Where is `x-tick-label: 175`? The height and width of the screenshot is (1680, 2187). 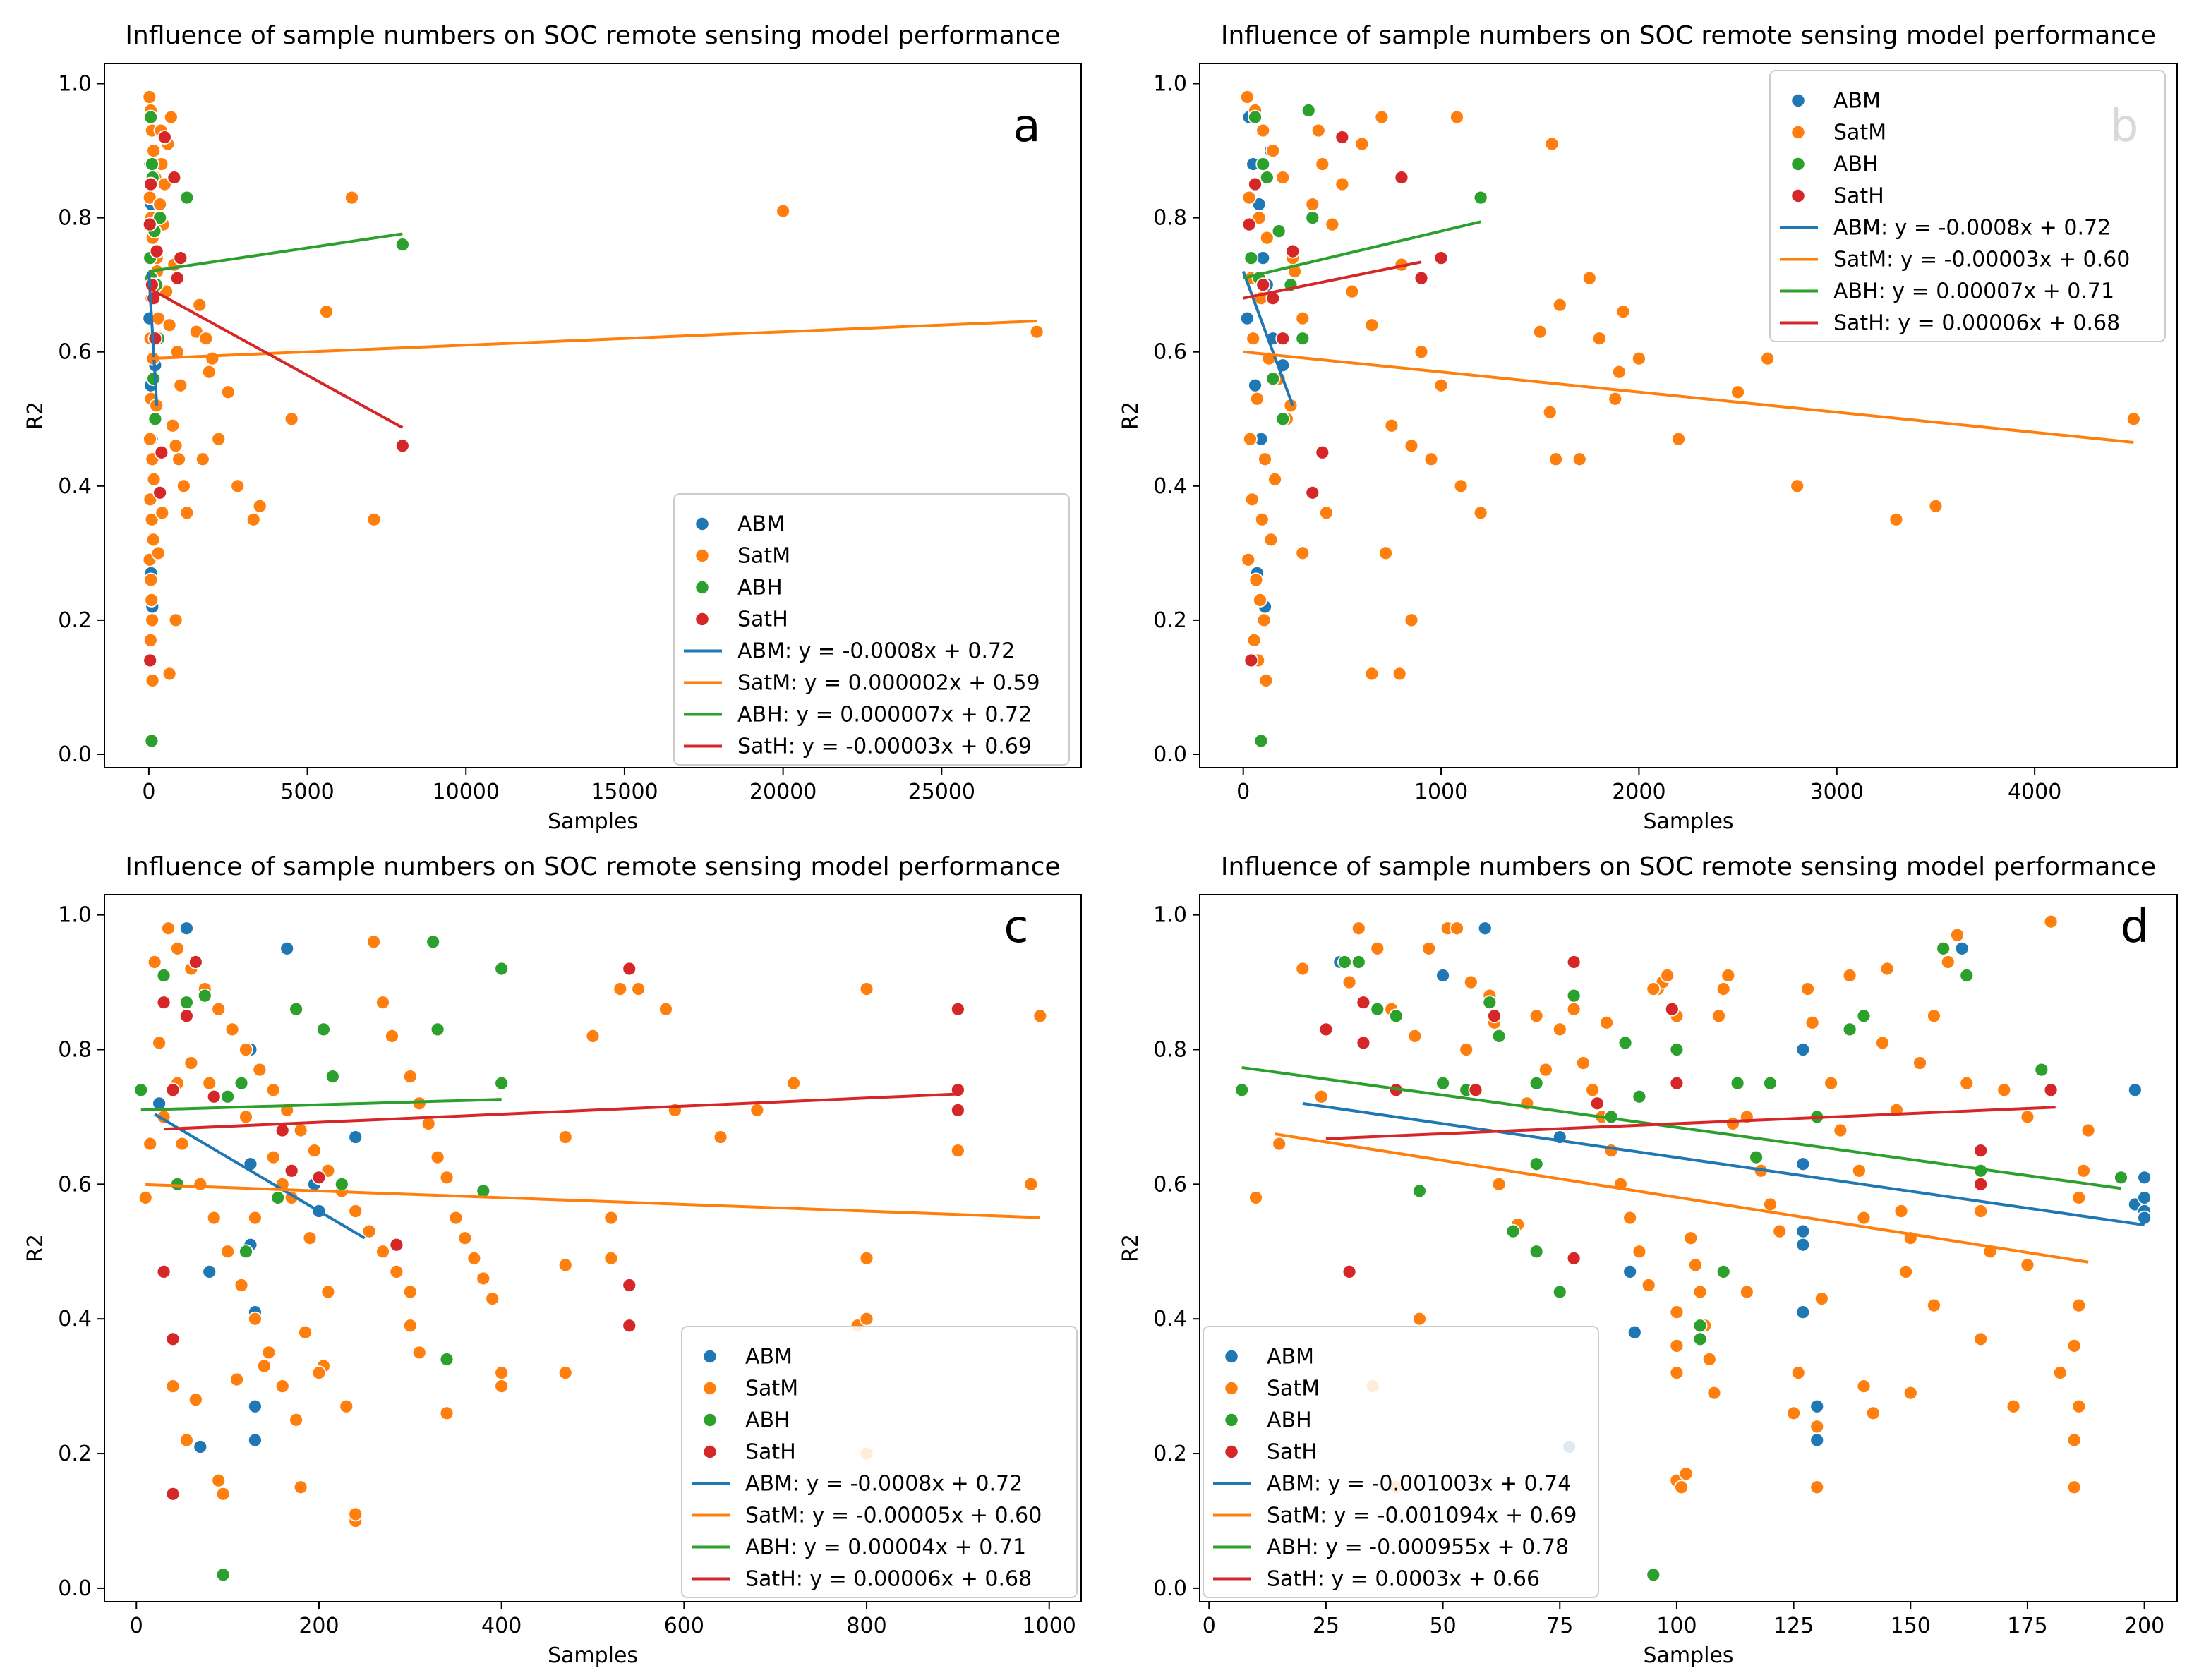 x-tick-label: 175 is located at coordinates (2027, 1626).